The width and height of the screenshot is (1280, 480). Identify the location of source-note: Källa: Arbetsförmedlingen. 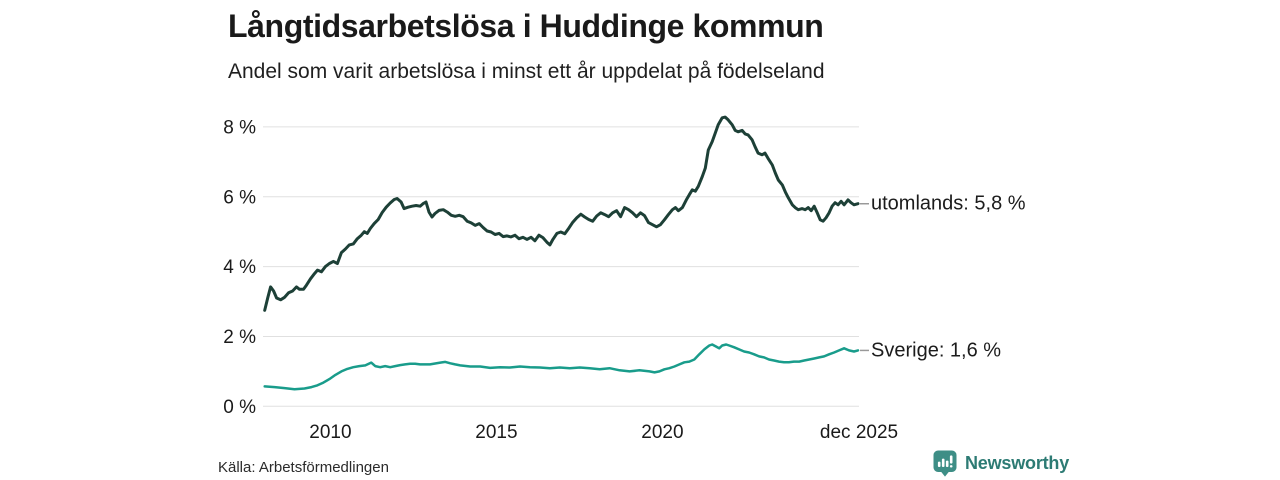
(303, 467).